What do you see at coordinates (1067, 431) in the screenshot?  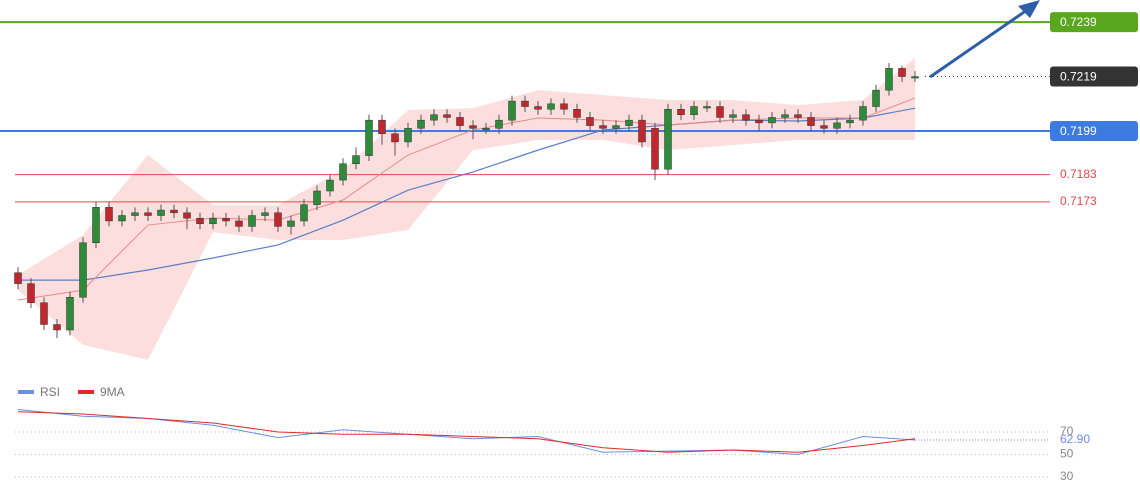 I see `rsi-tick-label: 70` at bounding box center [1067, 431].